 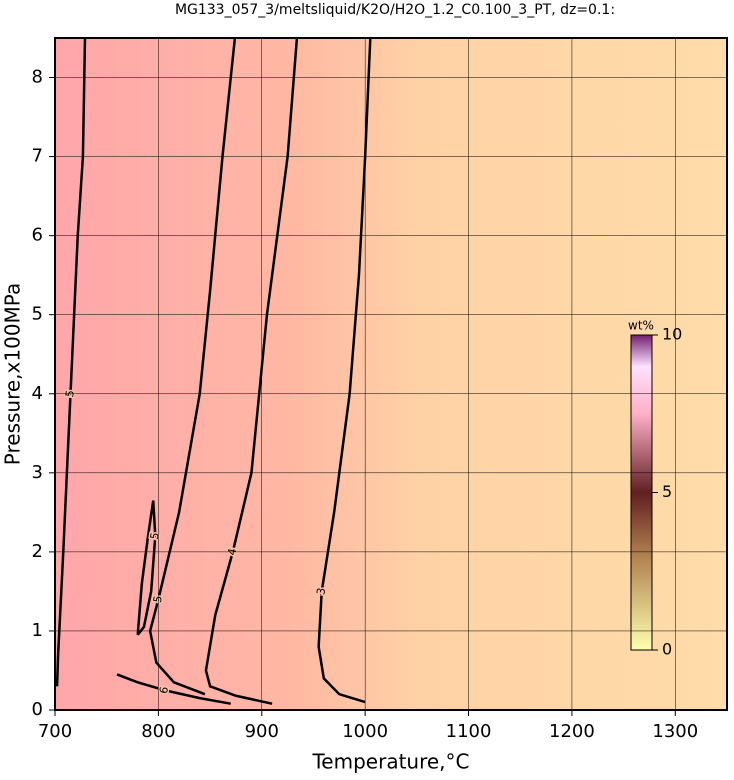 What do you see at coordinates (37, 551) in the screenshot?
I see `y-tick-label: 2` at bounding box center [37, 551].